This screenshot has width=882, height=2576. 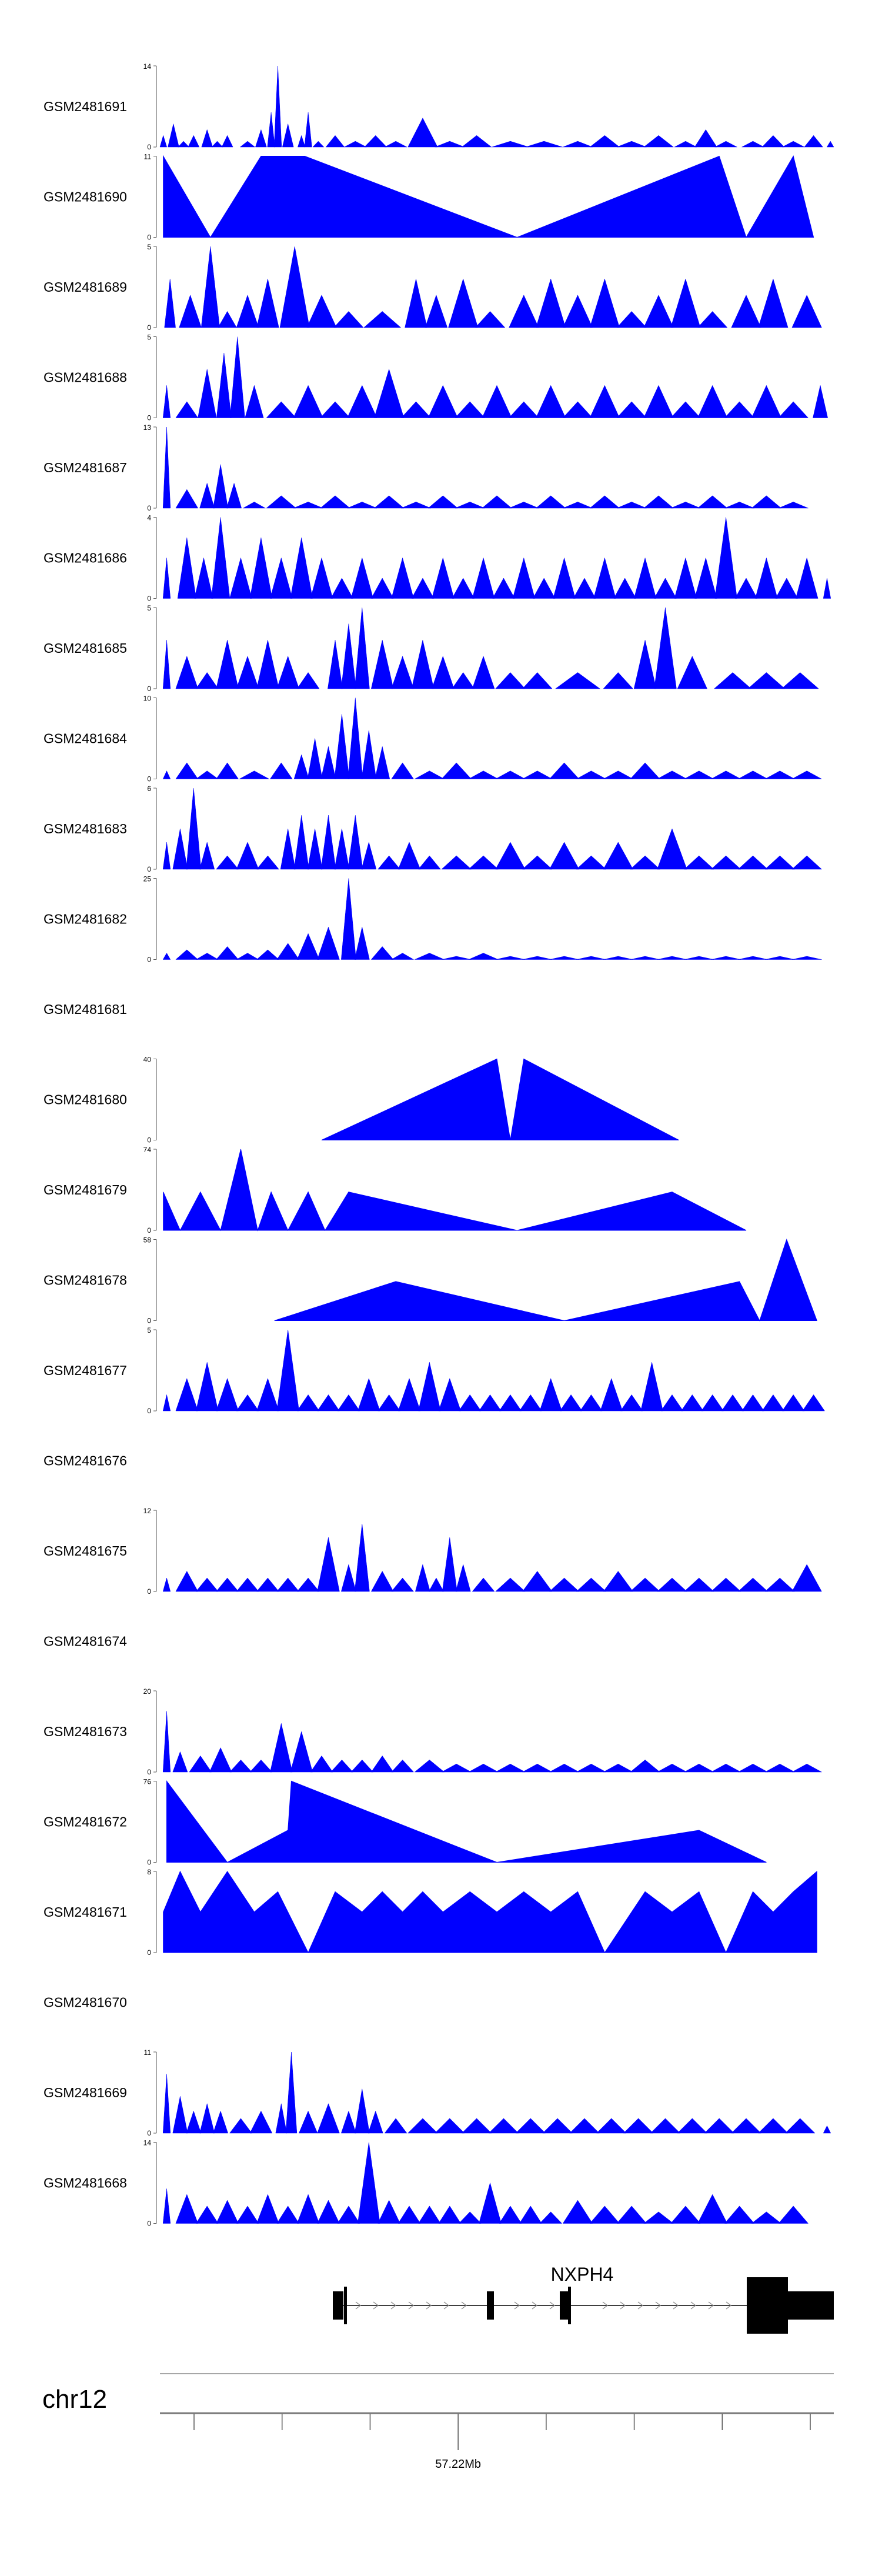 I want to click on y-tick-label-max: 6, so click(x=149, y=789).